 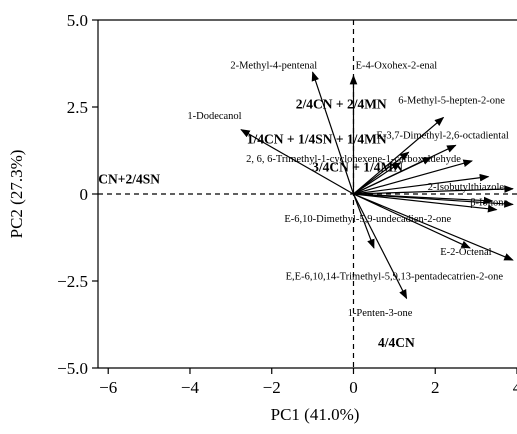 What do you see at coordinates (353, 387) in the screenshot?
I see `x-tick-label: 0` at bounding box center [353, 387].